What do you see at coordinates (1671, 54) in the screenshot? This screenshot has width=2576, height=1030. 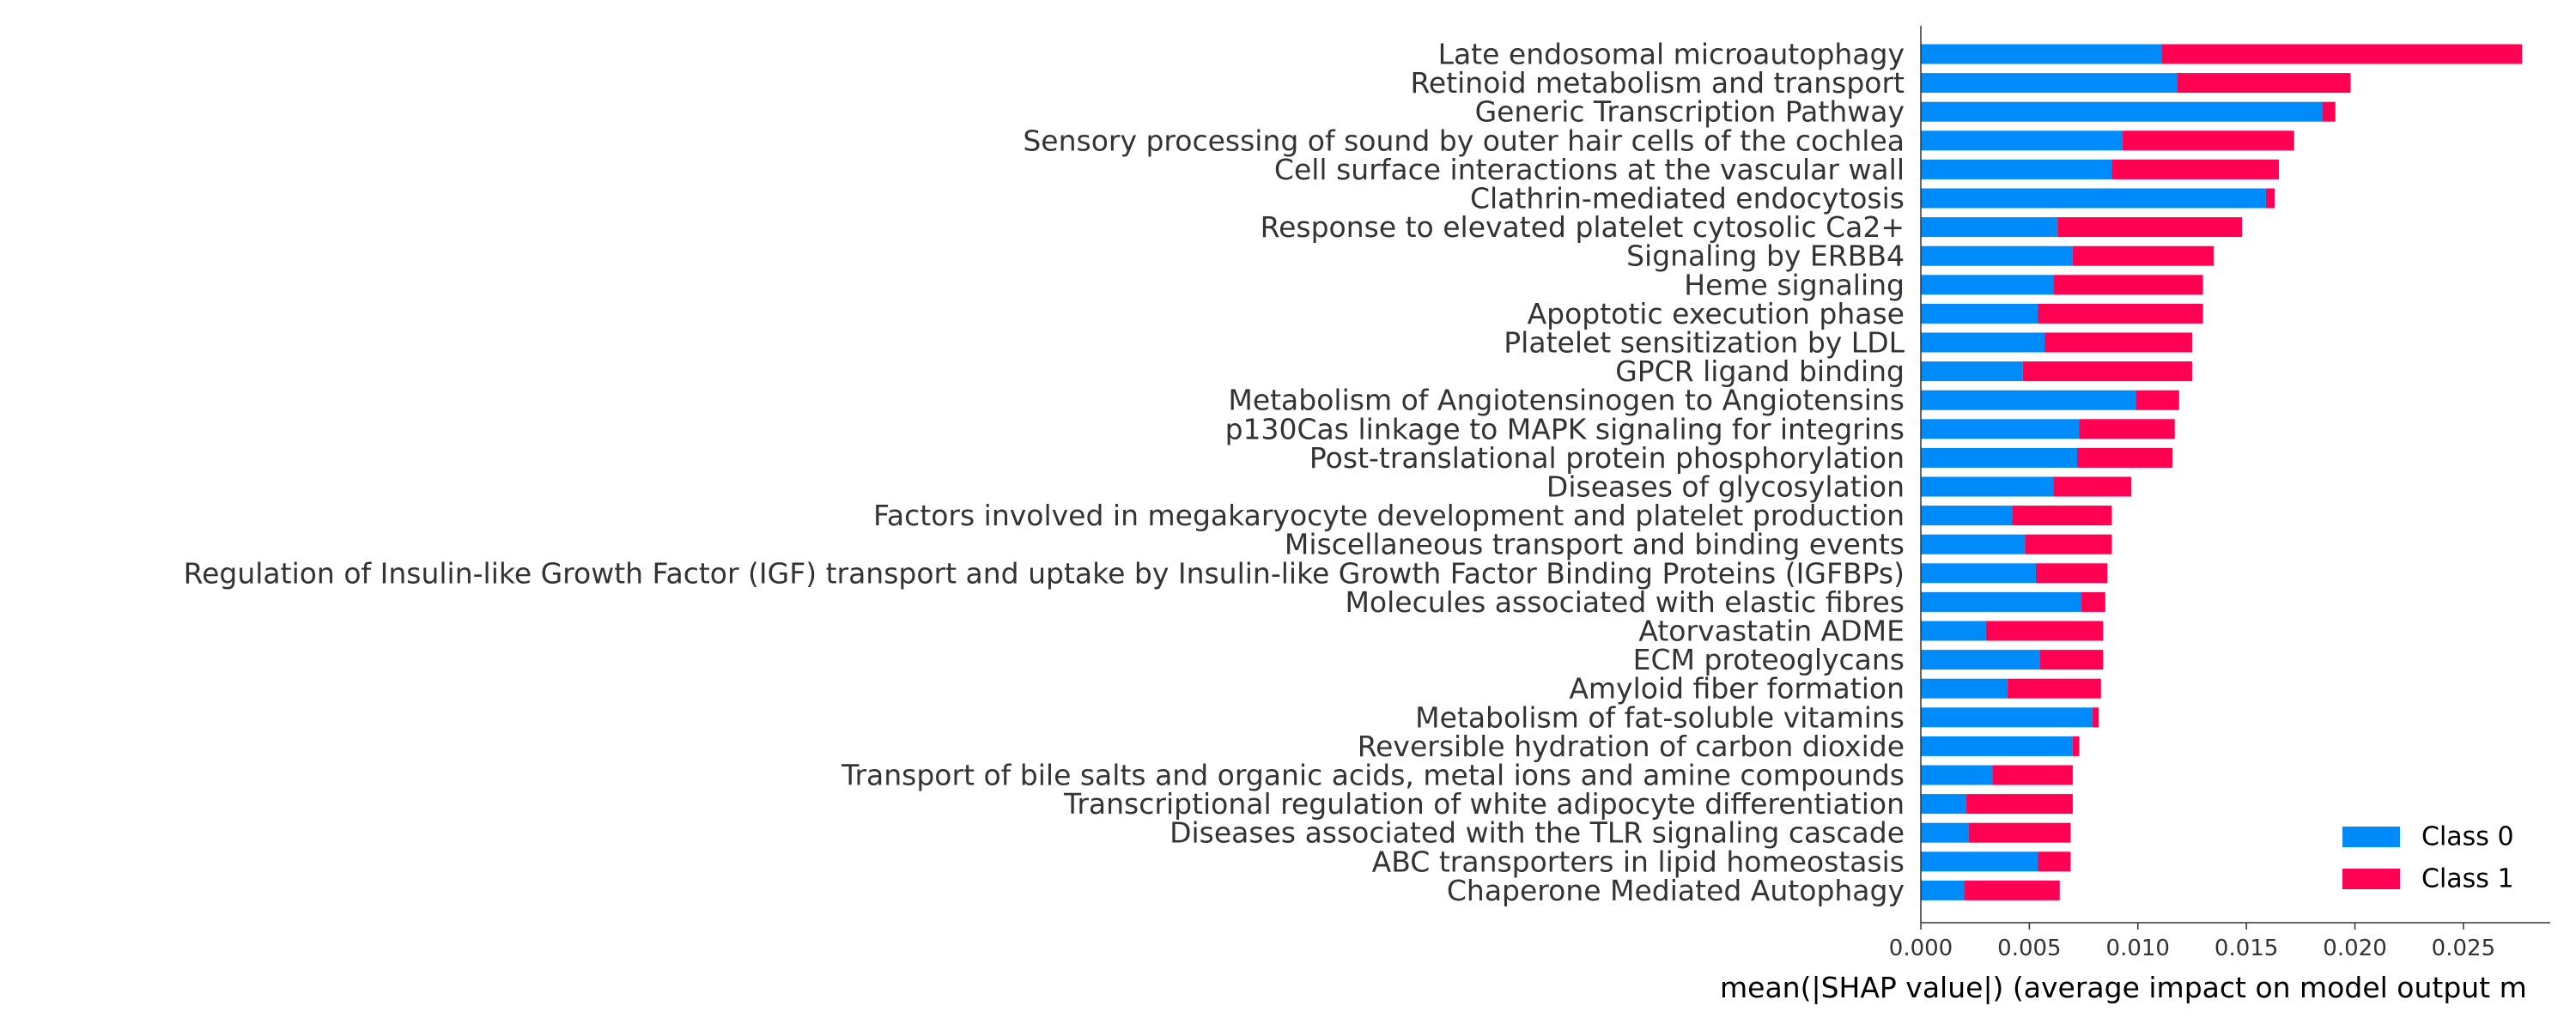 I see `category-label: Late endosomal microautophagy` at bounding box center [1671, 54].